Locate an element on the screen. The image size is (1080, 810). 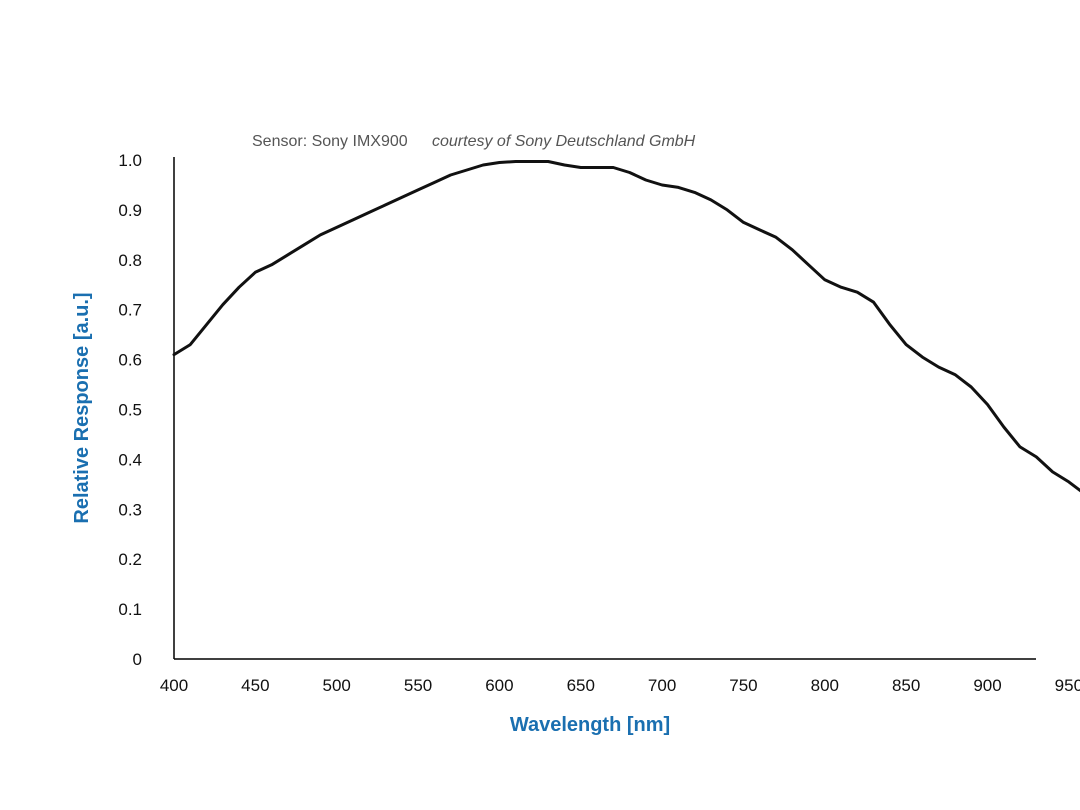
x-tick-label: 800 is located at coordinates (825, 685).